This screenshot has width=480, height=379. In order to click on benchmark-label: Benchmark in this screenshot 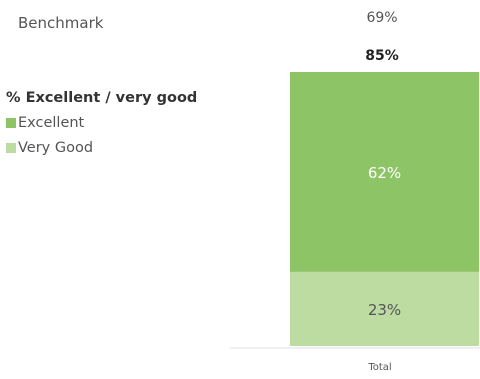, I will do `click(61, 23)`.